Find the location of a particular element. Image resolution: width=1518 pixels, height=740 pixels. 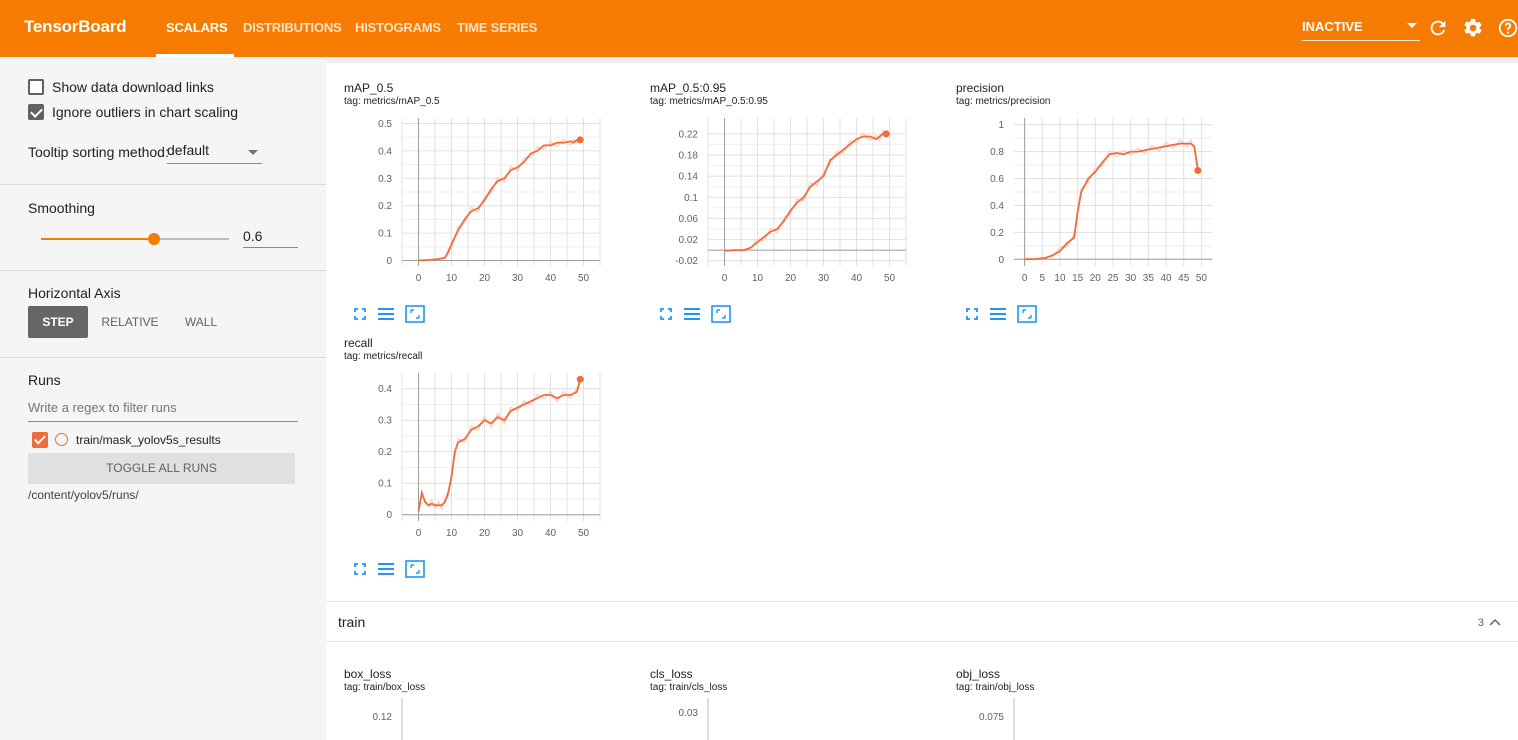

chart-tag: tag: metrics/precision is located at coordinates (1003, 101).